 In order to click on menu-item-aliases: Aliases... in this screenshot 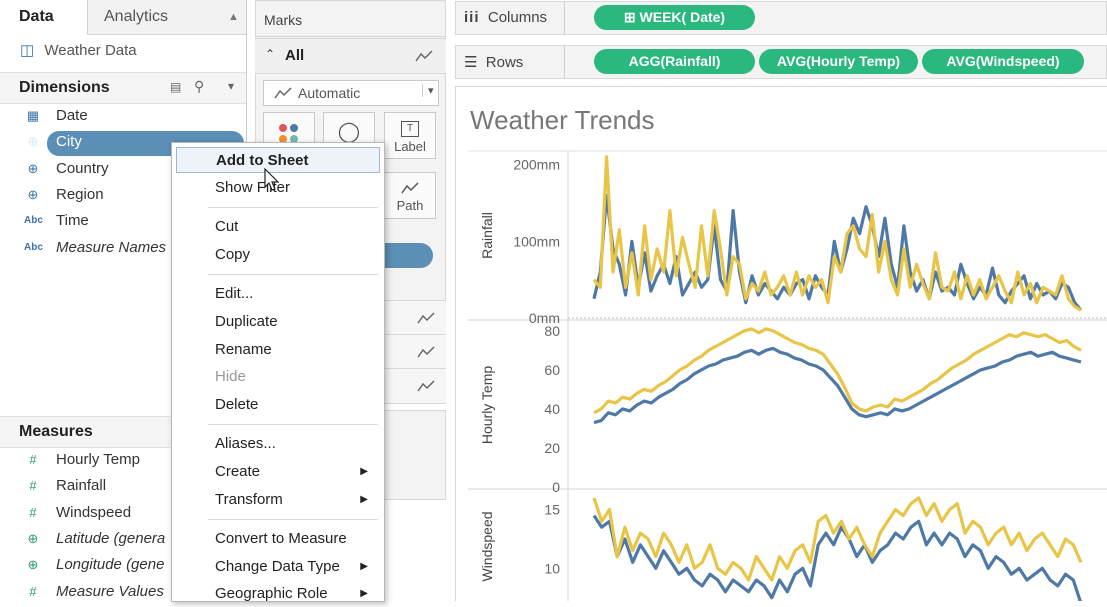, I will do `click(278, 444)`.